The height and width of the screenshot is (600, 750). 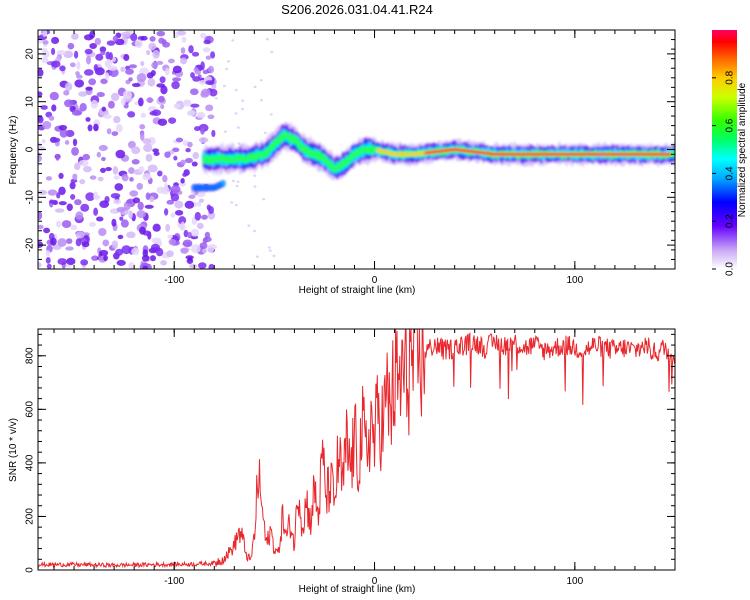 What do you see at coordinates (669, 154) in the screenshot?
I see `signal-core` at bounding box center [669, 154].